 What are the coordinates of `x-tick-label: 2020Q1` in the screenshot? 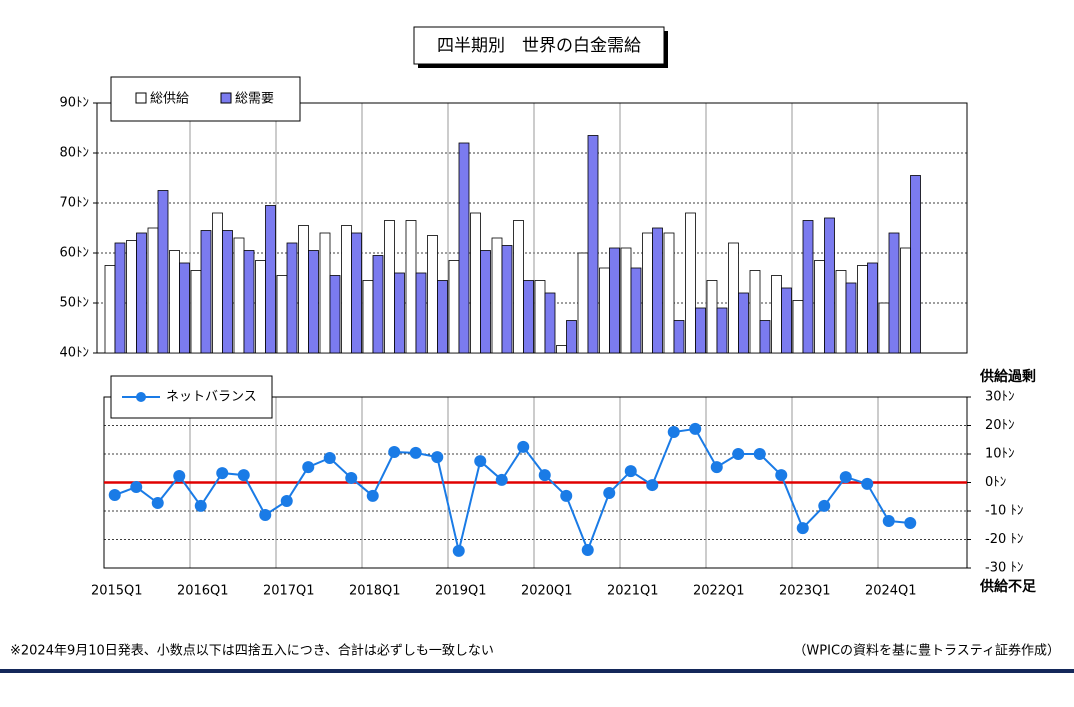 It's located at (547, 591).